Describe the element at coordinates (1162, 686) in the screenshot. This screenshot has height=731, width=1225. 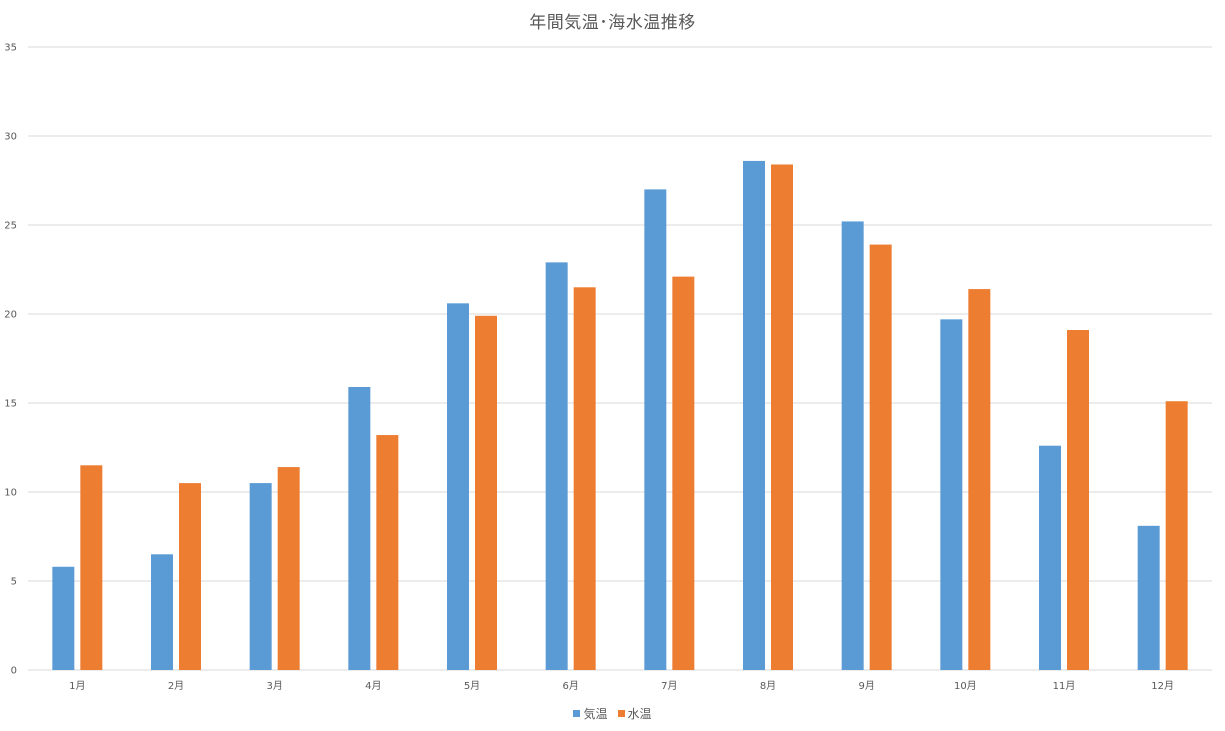
I see `x-tick-label-12: 12月` at that location.